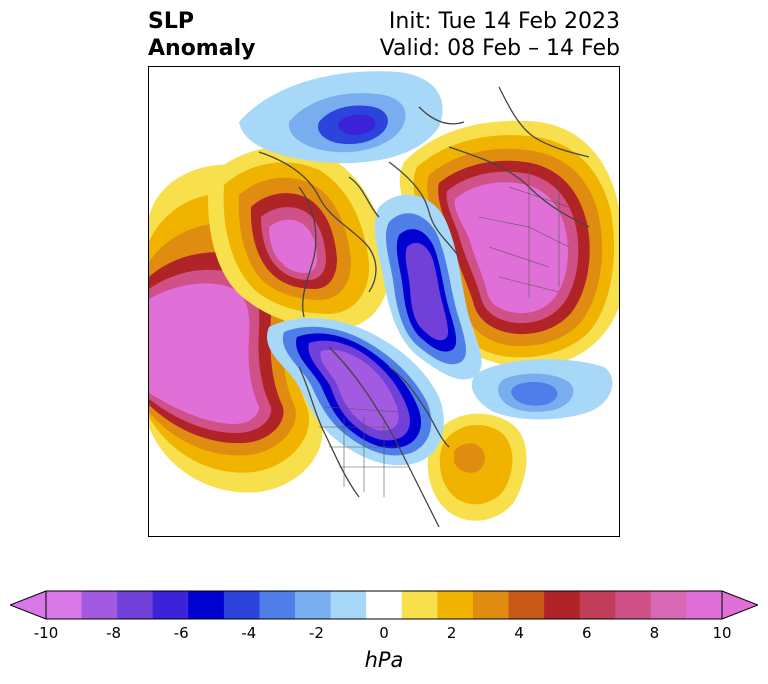 The image size is (768, 684). Describe the element at coordinates (740, 605) in the screenshot. I see `colorbar-extend-max` at that location.